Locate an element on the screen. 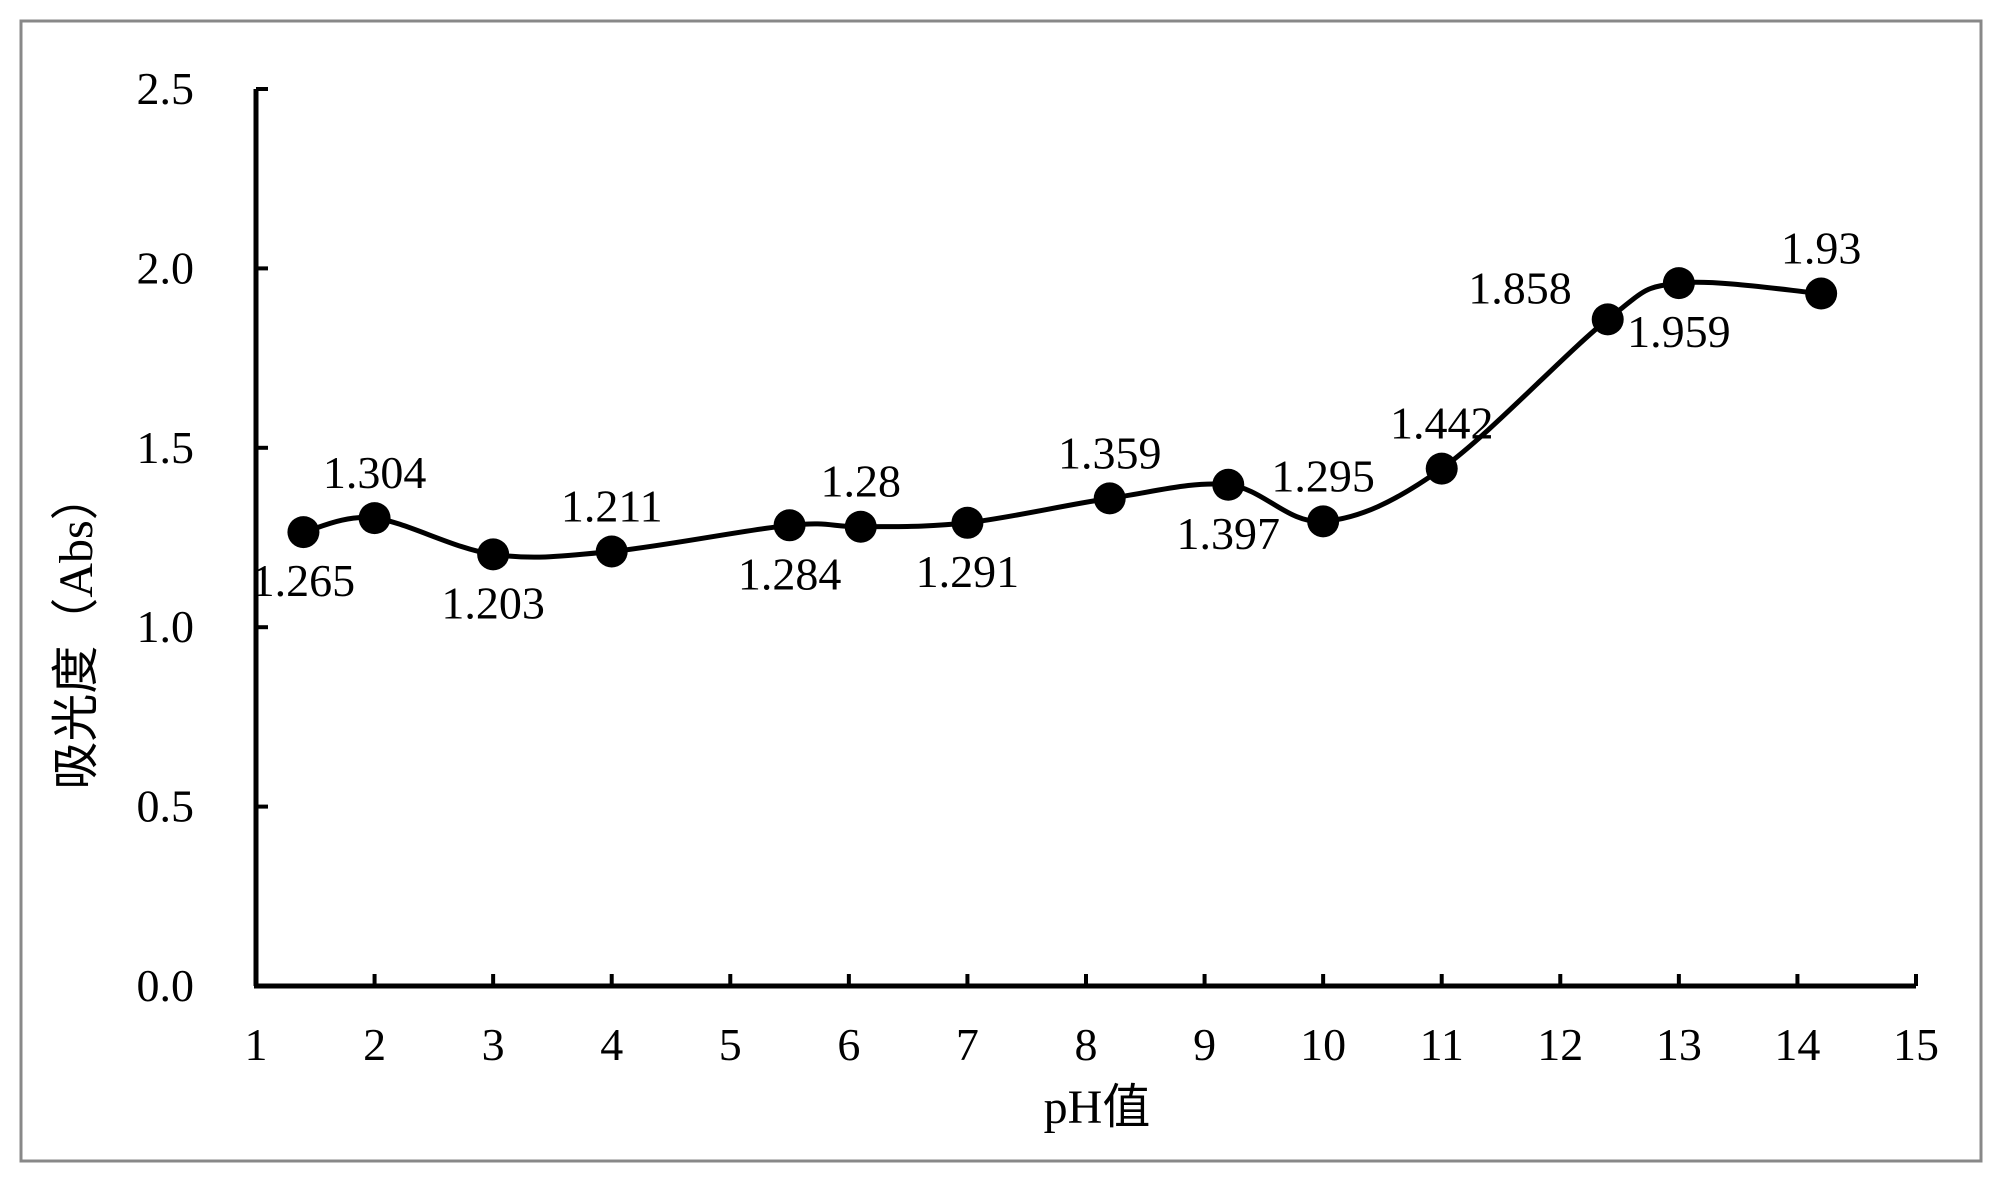  x-tick-label: 14 is located at coordinates (1797, 1044).